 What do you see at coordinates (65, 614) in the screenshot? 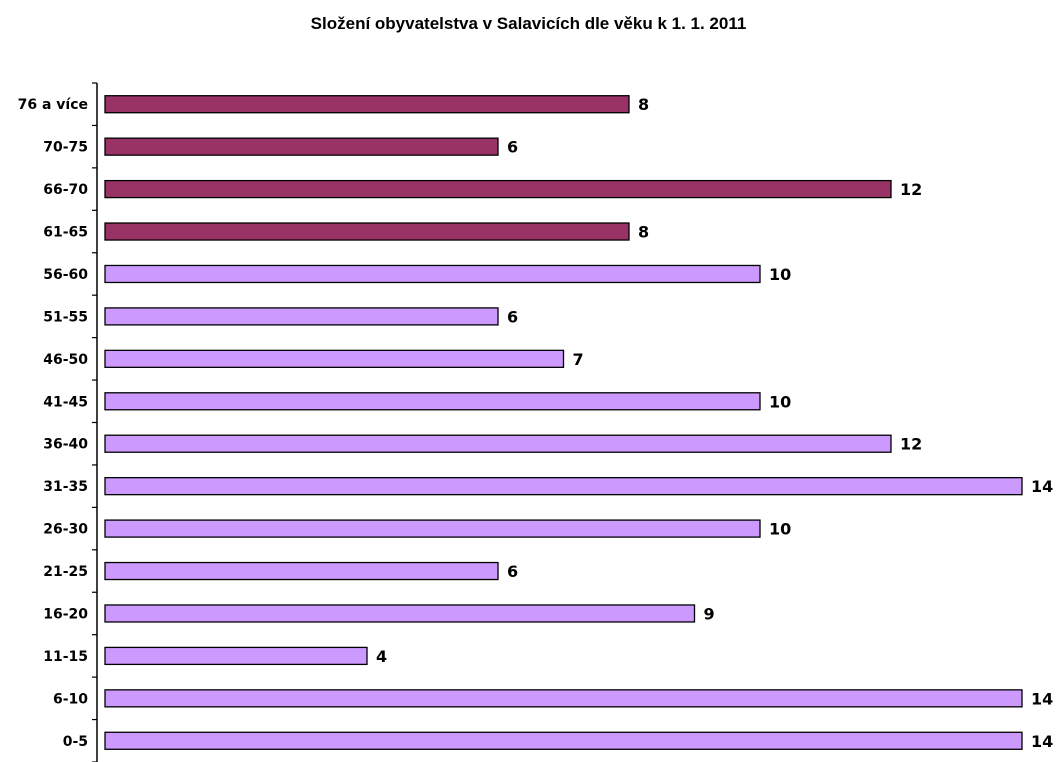
I see `category-label: 16-20` at bounding box center [65, 614].